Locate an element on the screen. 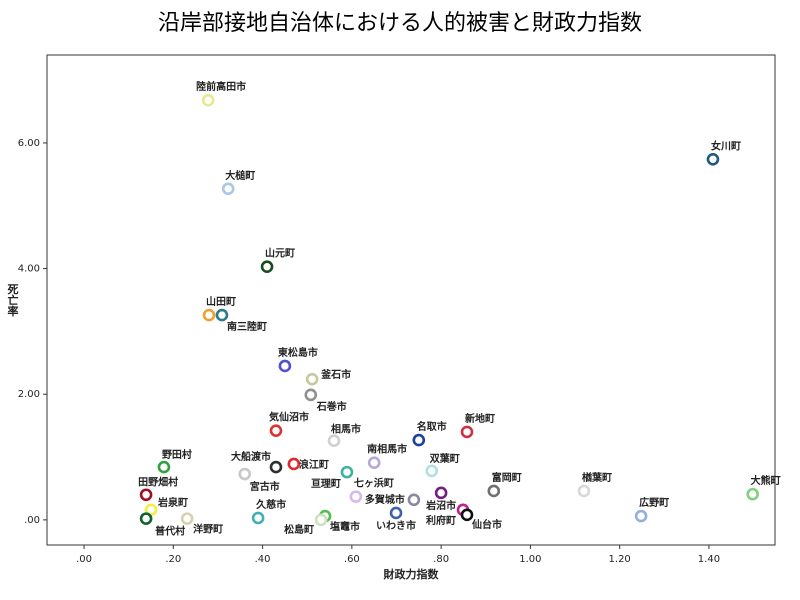  point-label: 仙台市 is located at coordinates (487, 524).